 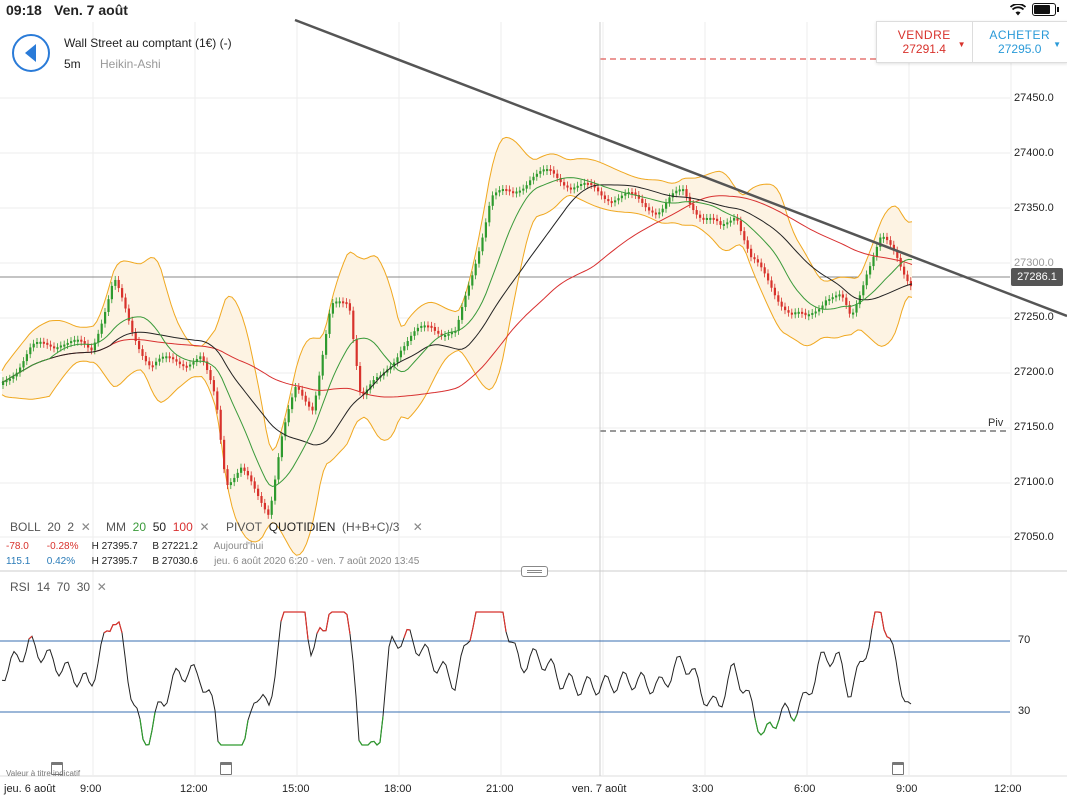 What do you see at coordinates (1020, 35) in the screenshot?
I see `buy-label: ACHETER` at bounding box center [1020, 35].